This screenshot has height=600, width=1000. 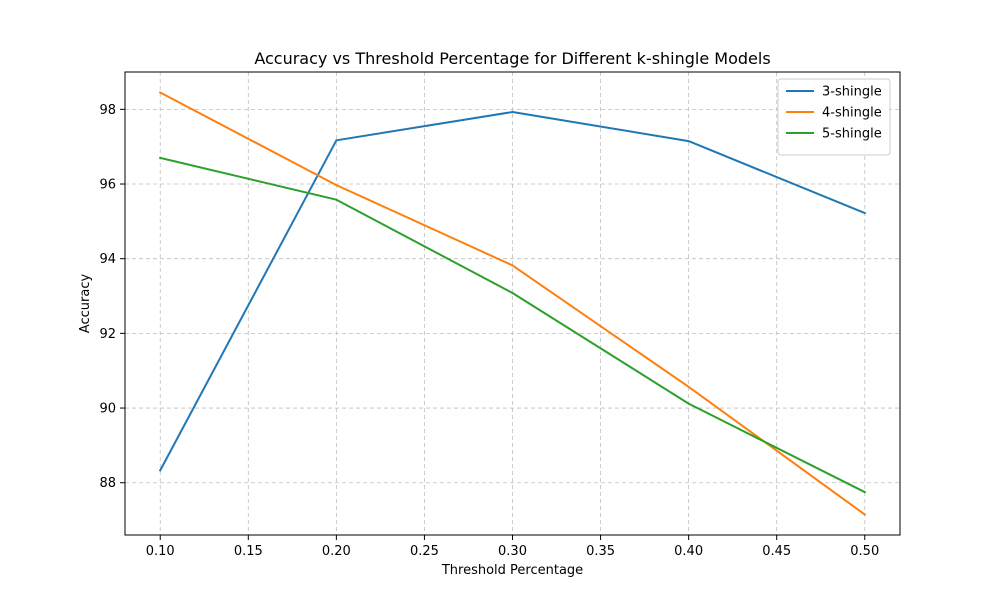 I want to click on x-tick-label: 0.45, so click(x=776, y=551).